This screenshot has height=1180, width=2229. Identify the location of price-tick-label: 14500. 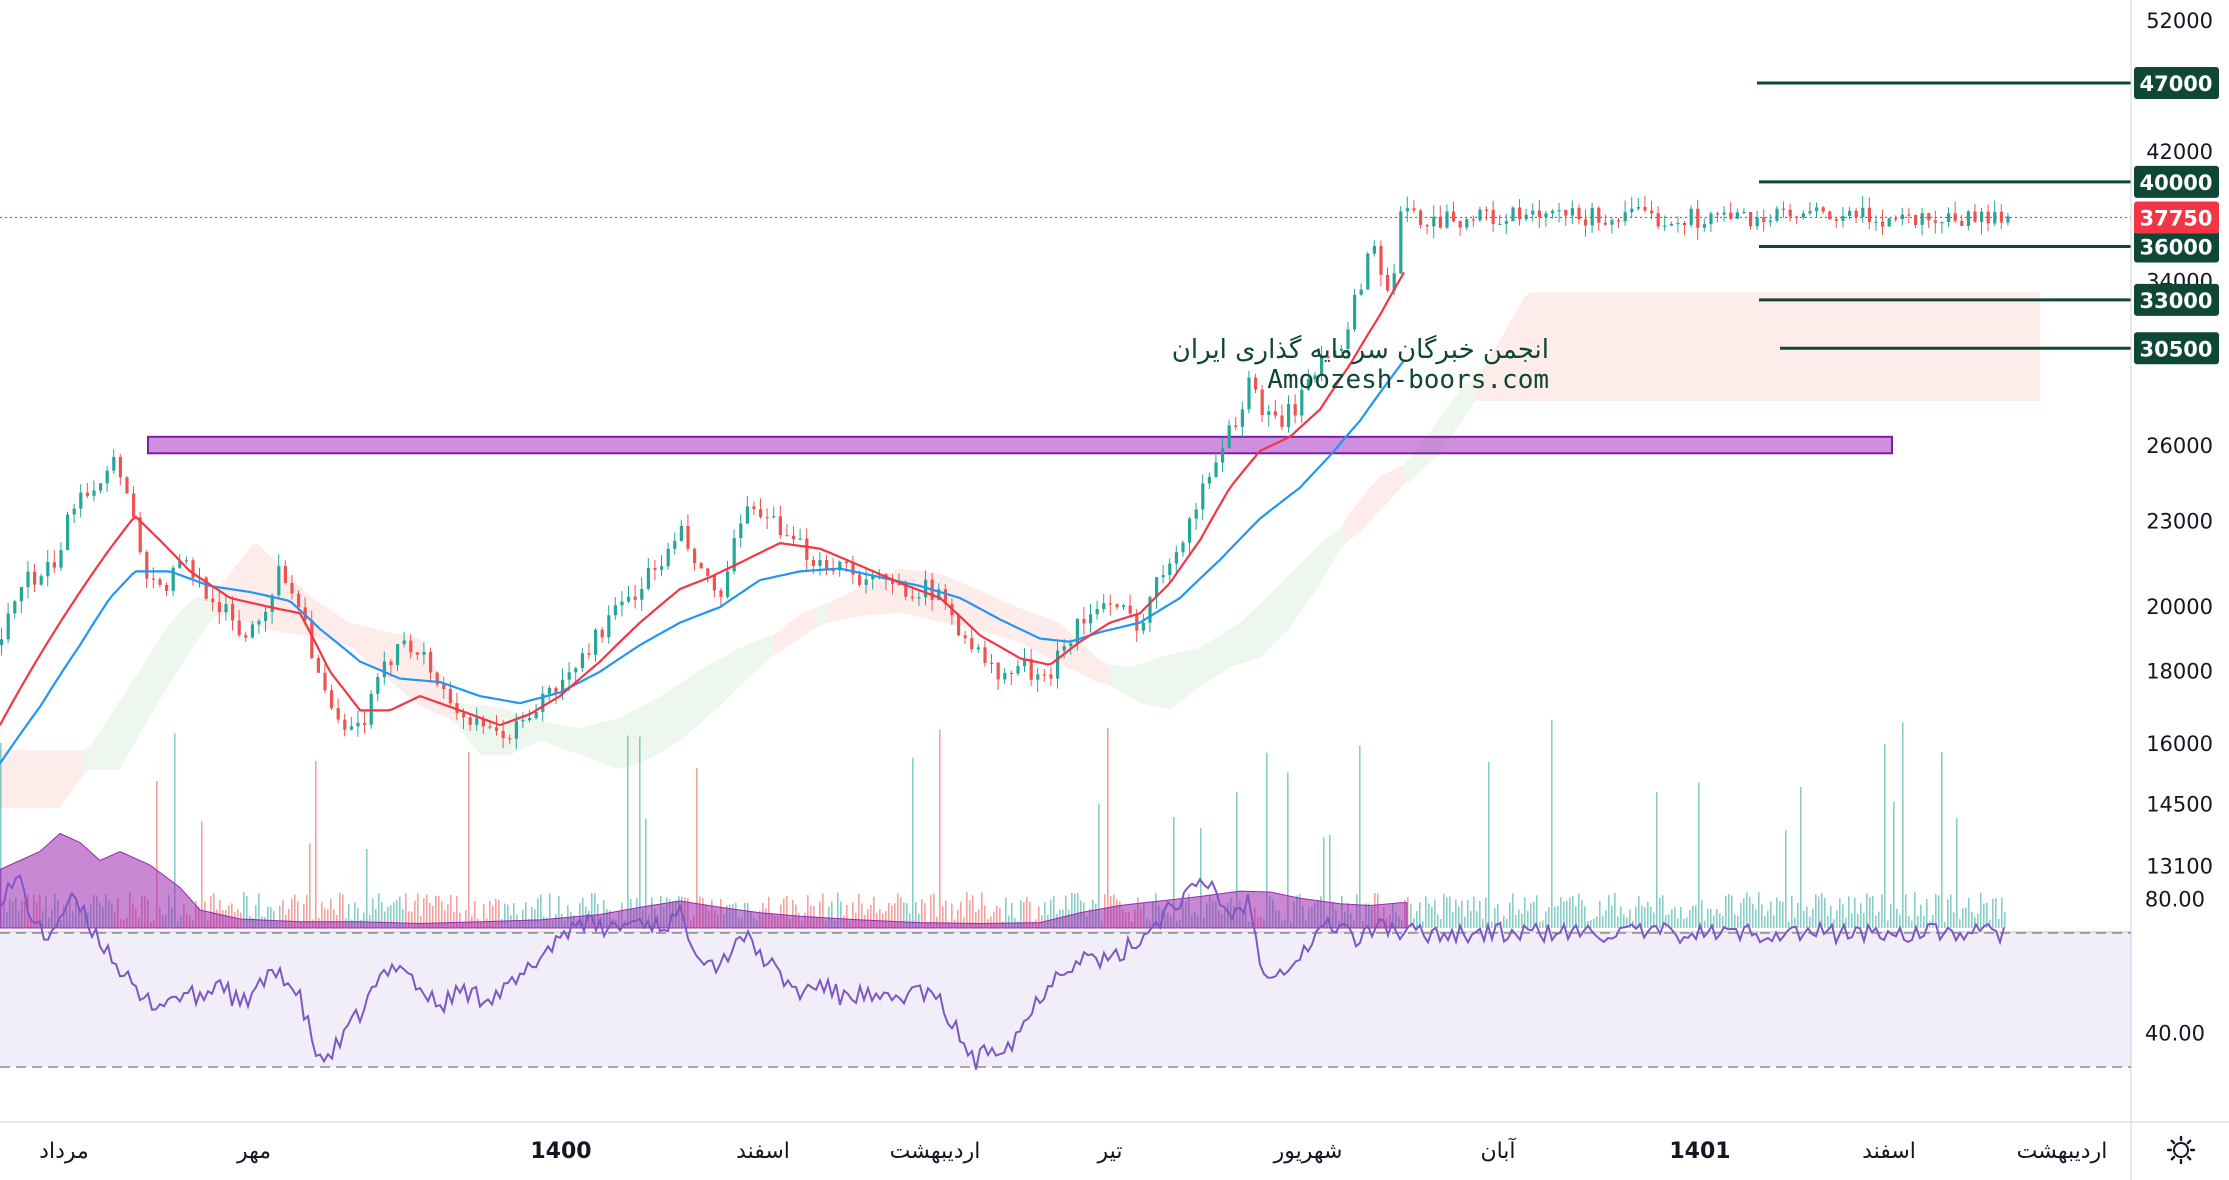
(2179, 804).